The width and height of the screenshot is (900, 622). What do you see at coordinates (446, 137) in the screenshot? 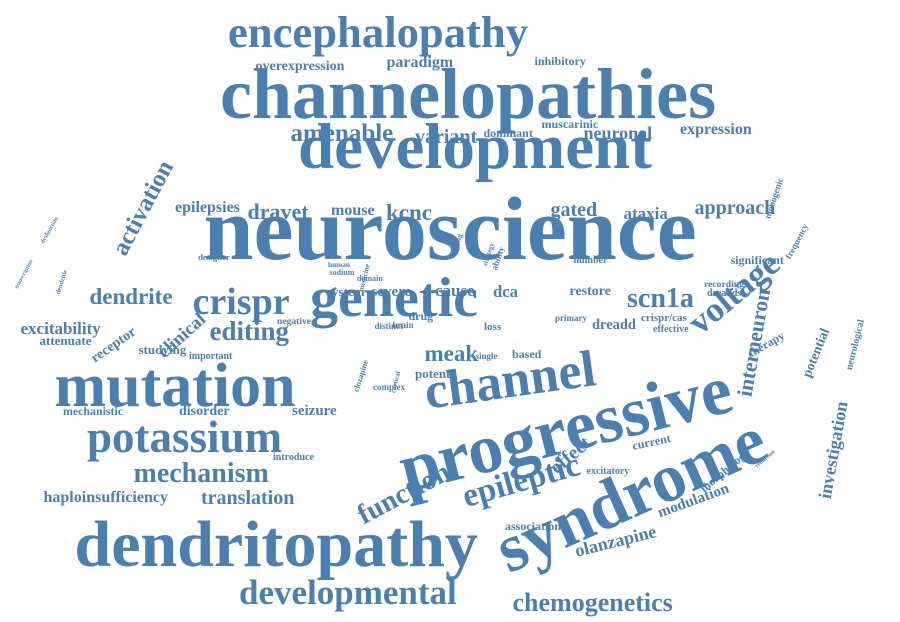
I see `word-variant: variant` at bounding box center [446, 137].